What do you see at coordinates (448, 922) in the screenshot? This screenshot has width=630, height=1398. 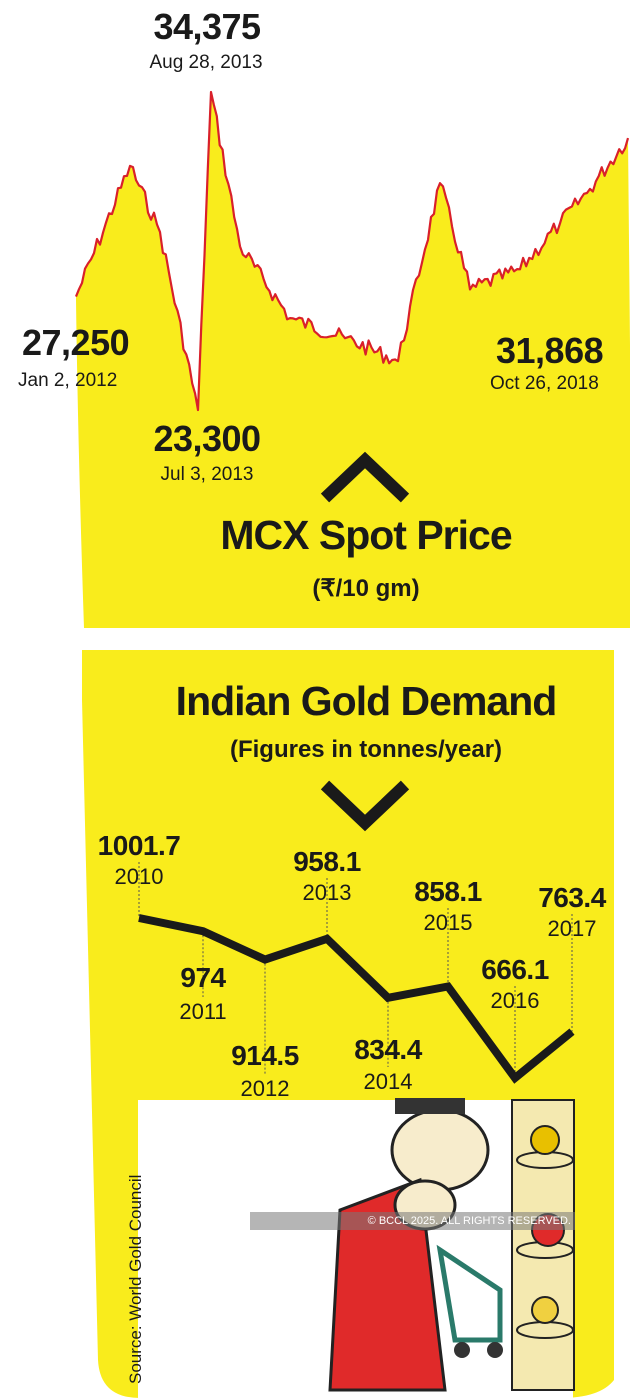 I see `demand-year-2015: 2015` at bounding box center [448, 922].